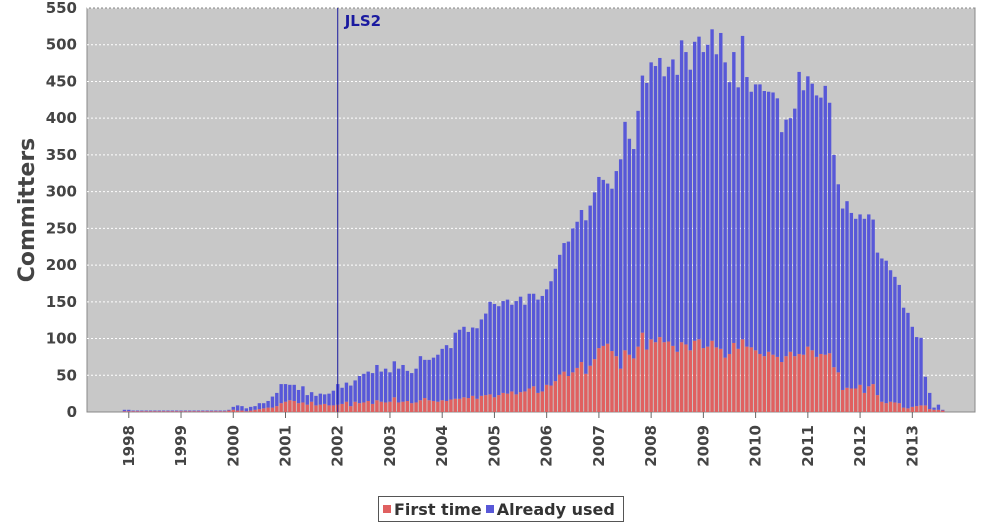 This screenshot has height=525, width=990. What do you see at coordinates (61, 8) in the screenshot?
I see `y-tick-label: 550` at bounding box center [61, 8].